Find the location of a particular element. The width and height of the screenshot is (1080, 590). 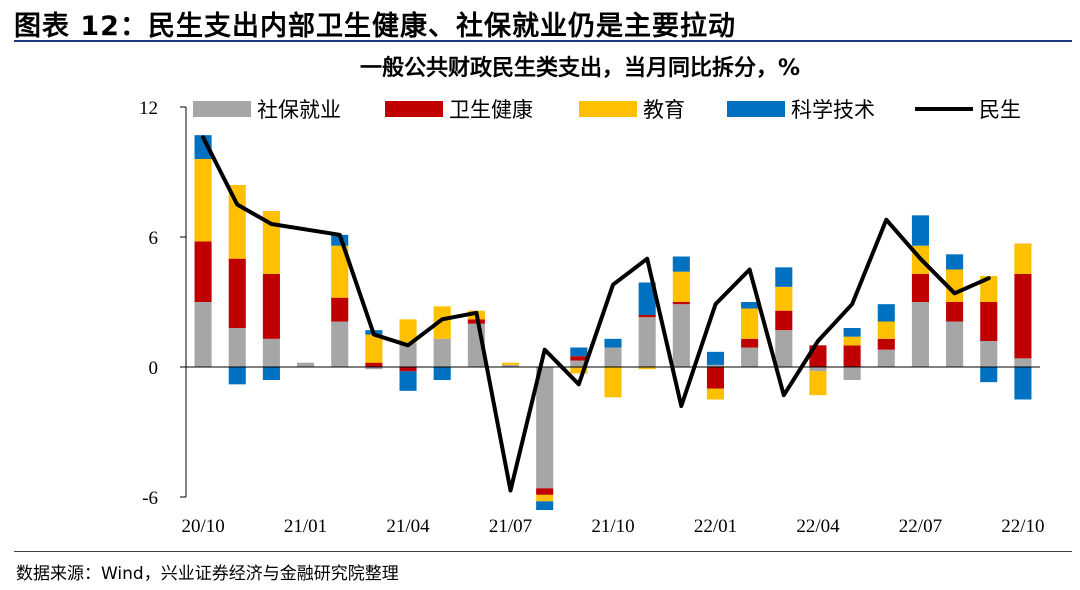

x-tick-label: 21/10 is located at coordinates (612, 526).